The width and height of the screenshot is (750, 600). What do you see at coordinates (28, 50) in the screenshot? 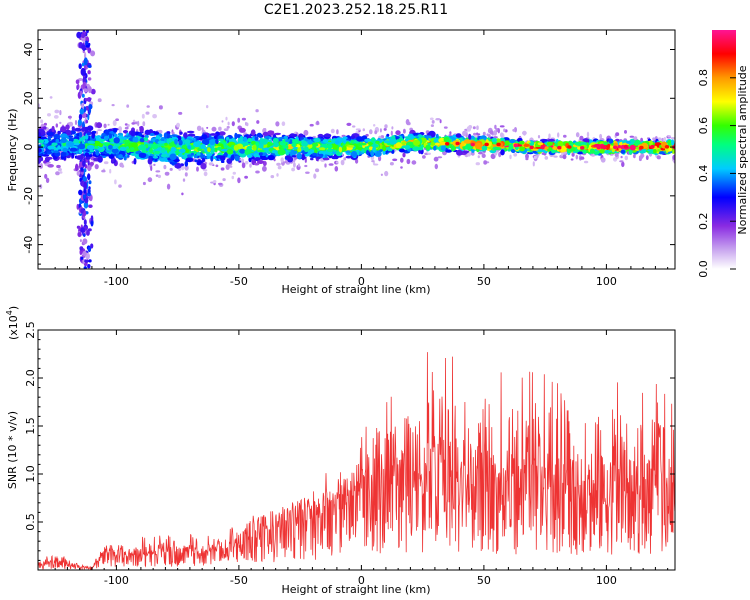
I see `y-tick-label: 40` at bounding box center [28, 50].